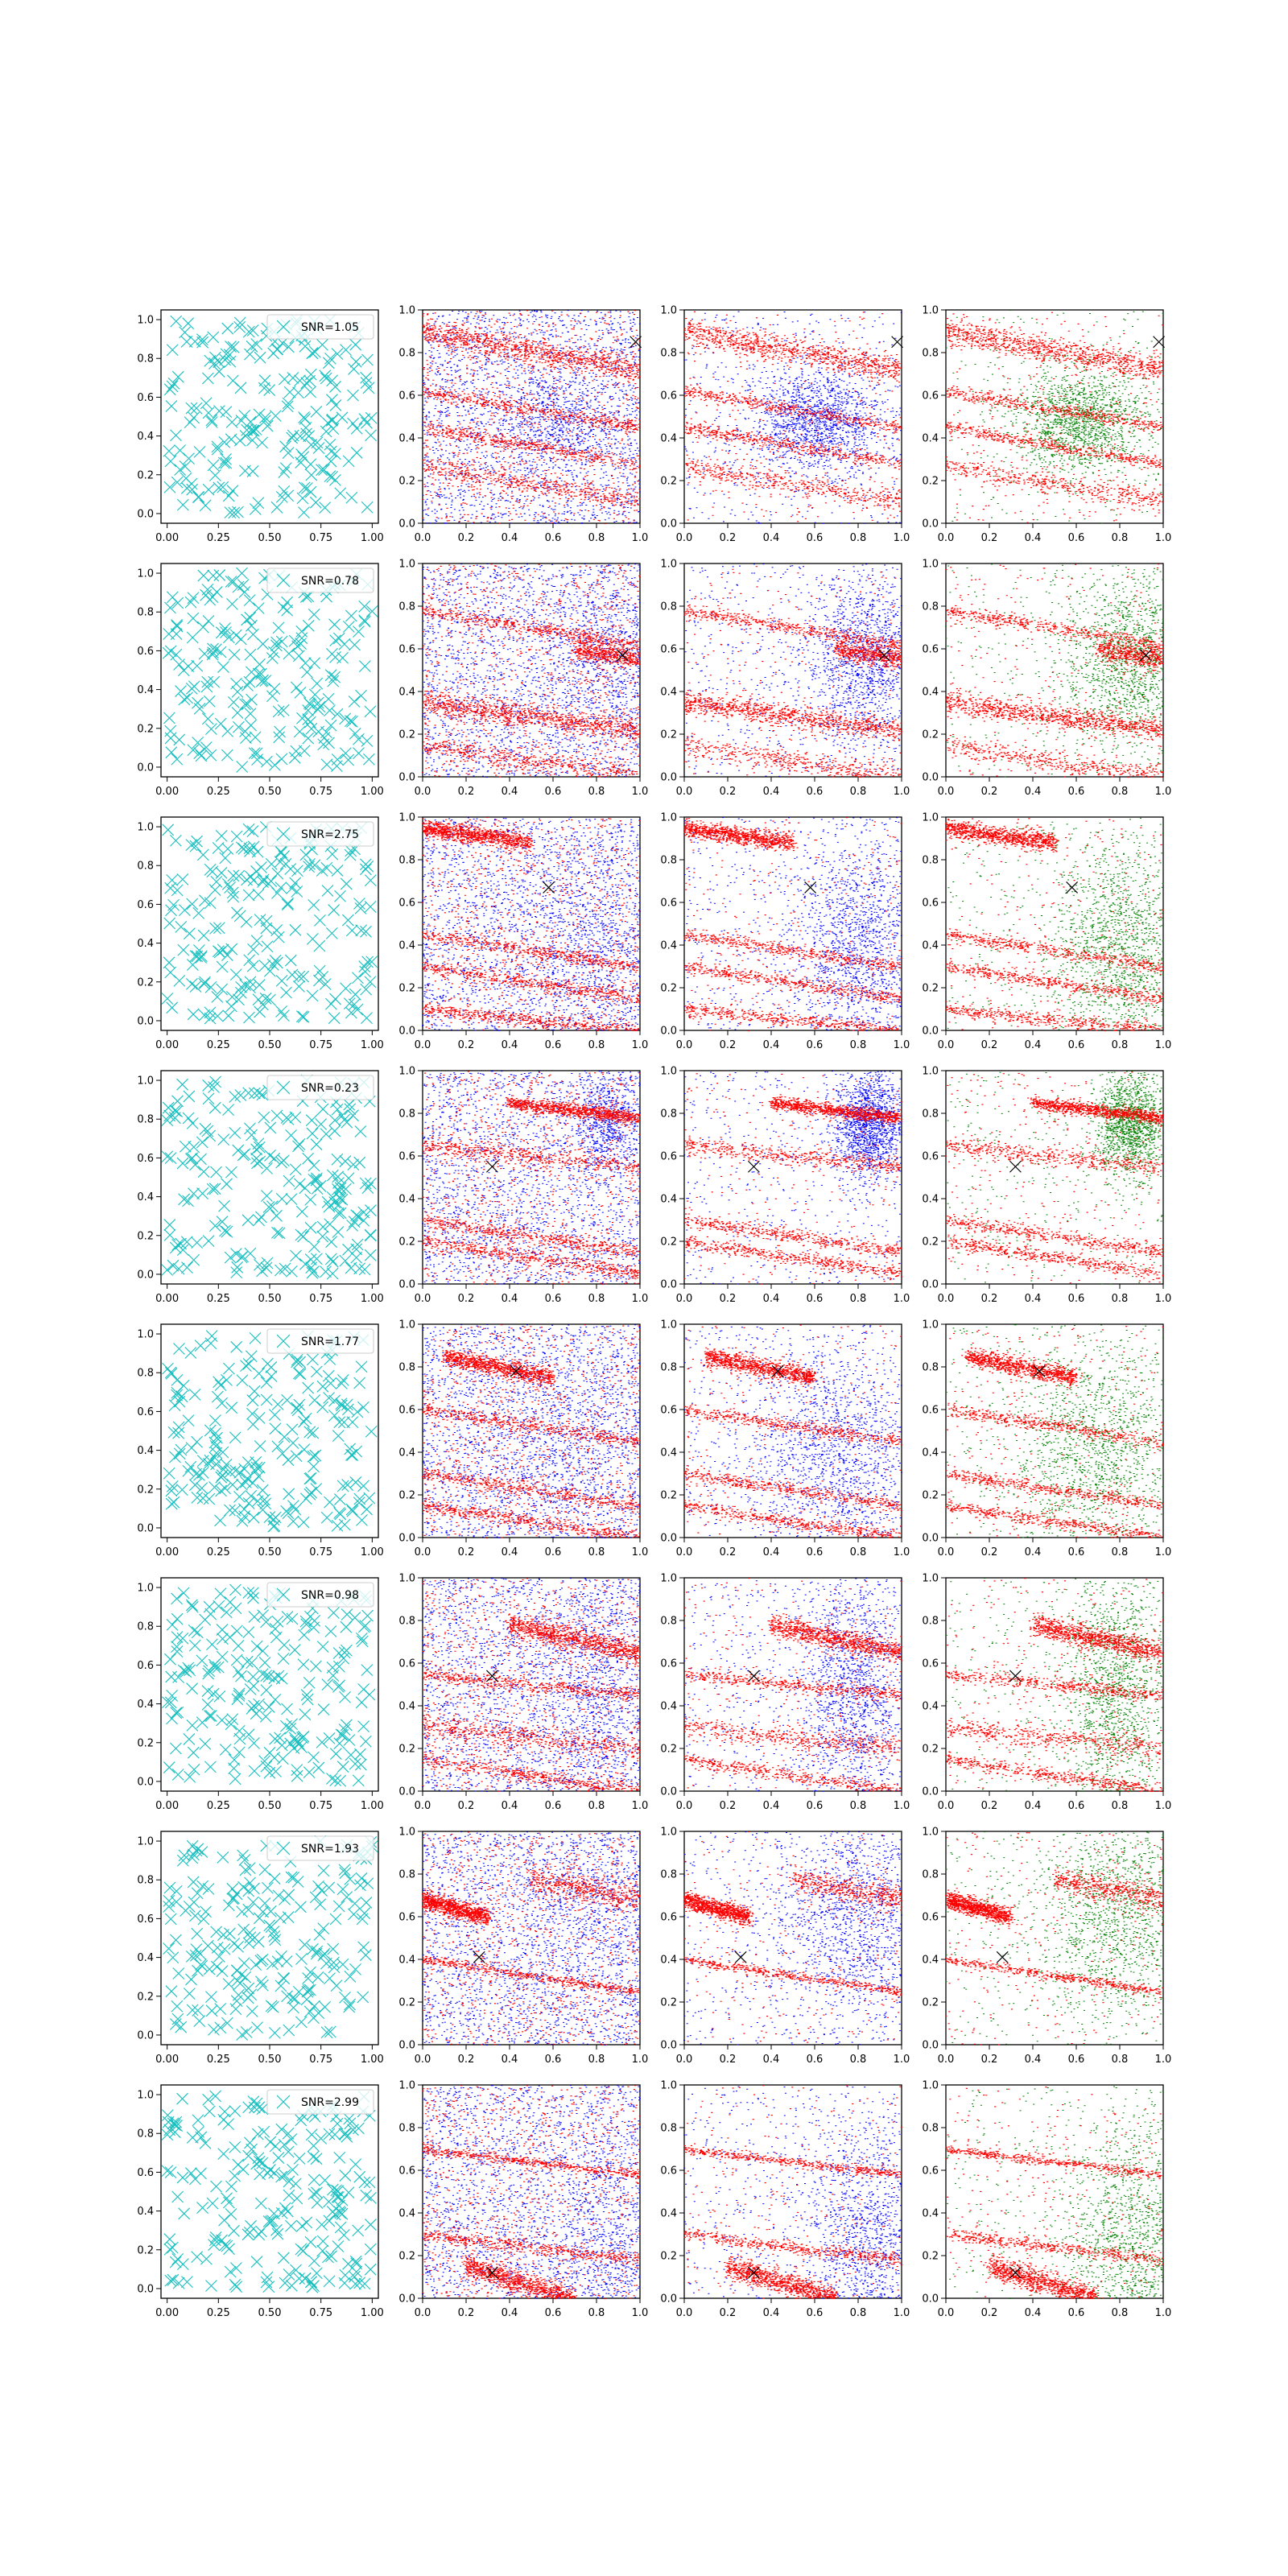  Describe the element at coordinates (1046, 679) in the screenshot. I see `panel-row2-col4: 0.0 0.2 0.4 0.6 0.8 1.00.00.20.40.60.81.0` at that location.